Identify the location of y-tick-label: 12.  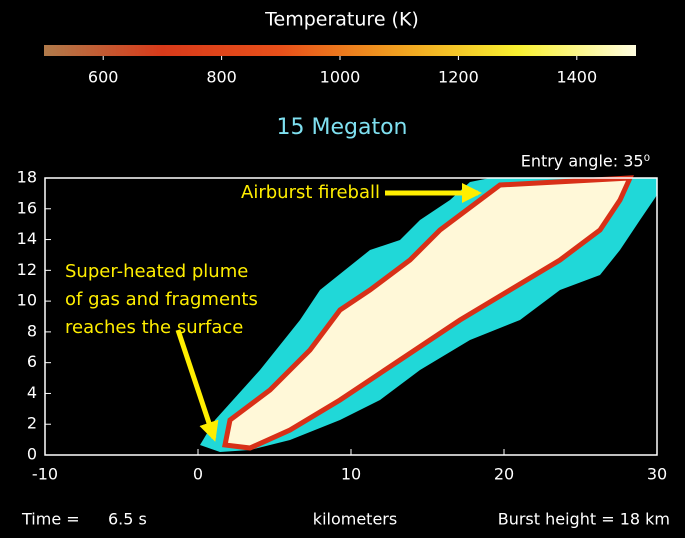
(27, 269).